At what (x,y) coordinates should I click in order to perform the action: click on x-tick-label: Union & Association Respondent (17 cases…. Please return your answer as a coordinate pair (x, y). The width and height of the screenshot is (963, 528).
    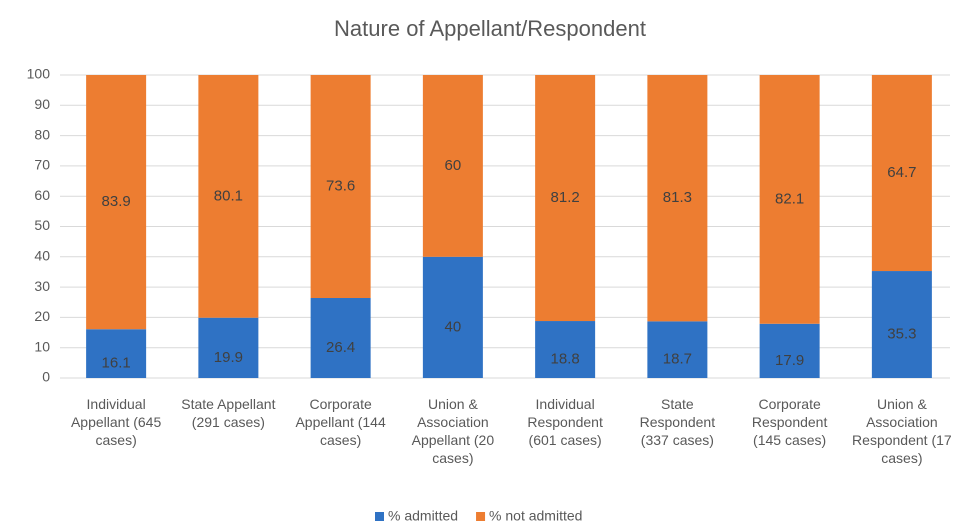
    Looking at the image, I should click on (902, 431).